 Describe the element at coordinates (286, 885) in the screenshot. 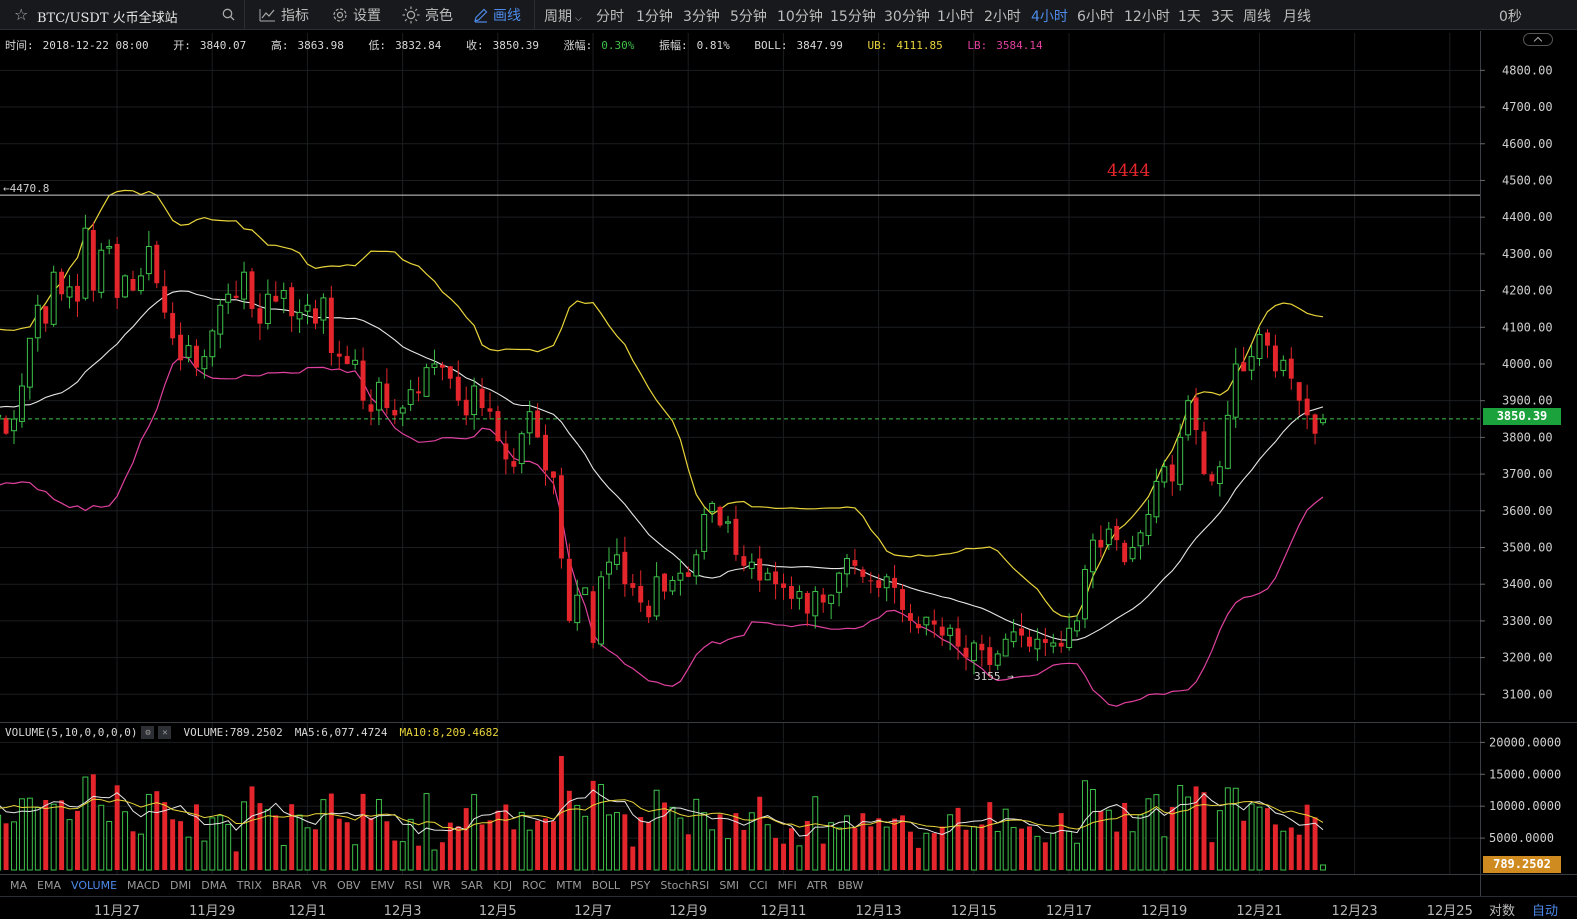

I see `indicator-tab-brar: BRAR` at that location.